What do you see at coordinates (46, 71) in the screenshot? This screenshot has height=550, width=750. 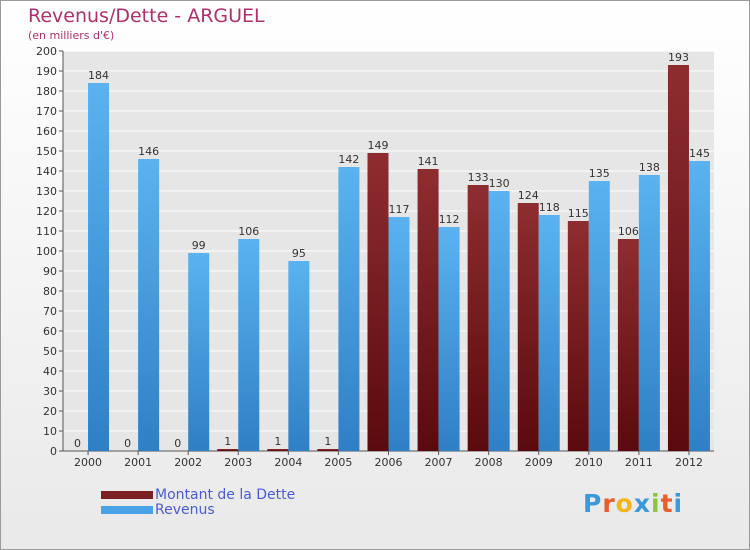 I see `y-tick-label: 190` at bounding box center [46, 71].